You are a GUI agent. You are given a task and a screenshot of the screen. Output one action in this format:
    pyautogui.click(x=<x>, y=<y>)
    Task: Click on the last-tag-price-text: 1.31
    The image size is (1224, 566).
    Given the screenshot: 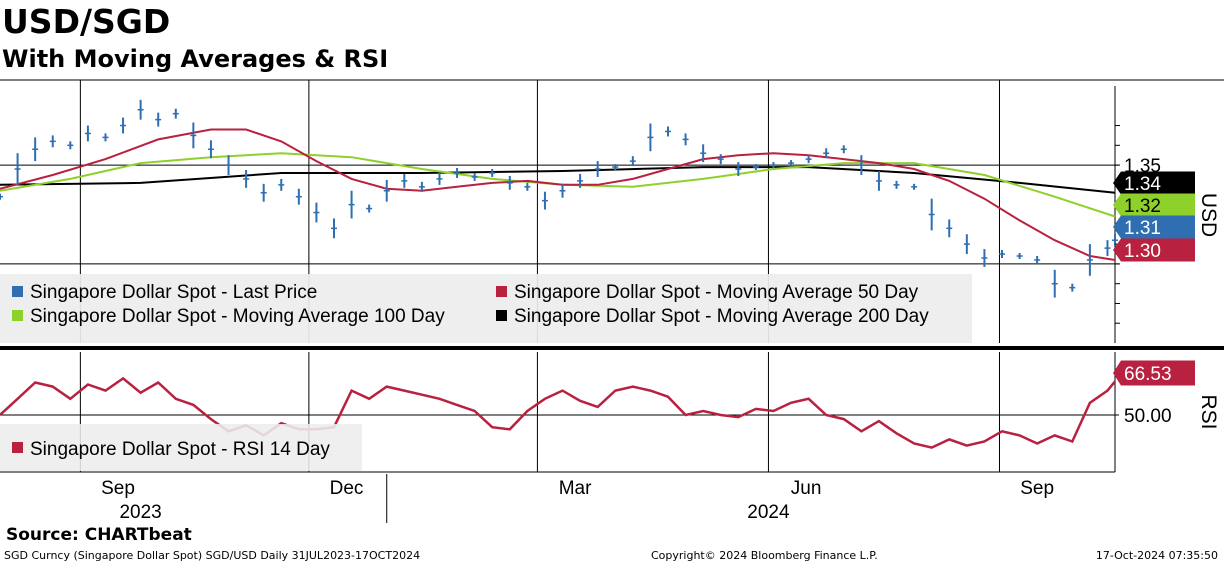 What is the action you would take?
    pyautogui.click(x=1142, y=228)
    